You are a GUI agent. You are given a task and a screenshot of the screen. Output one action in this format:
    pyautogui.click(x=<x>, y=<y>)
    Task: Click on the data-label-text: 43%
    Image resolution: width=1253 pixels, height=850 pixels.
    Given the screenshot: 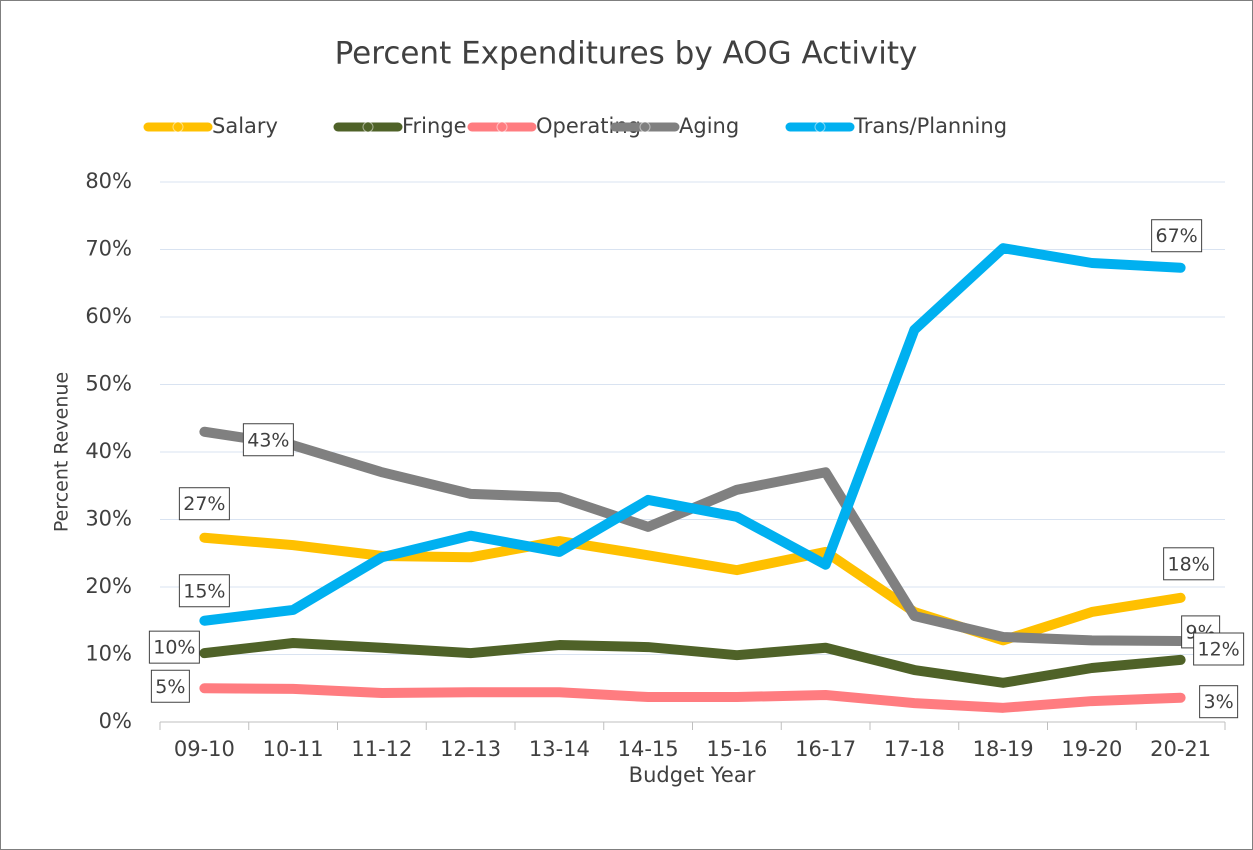 What is the action you would take?
    pyautogui.click(x=268, y=440)
    